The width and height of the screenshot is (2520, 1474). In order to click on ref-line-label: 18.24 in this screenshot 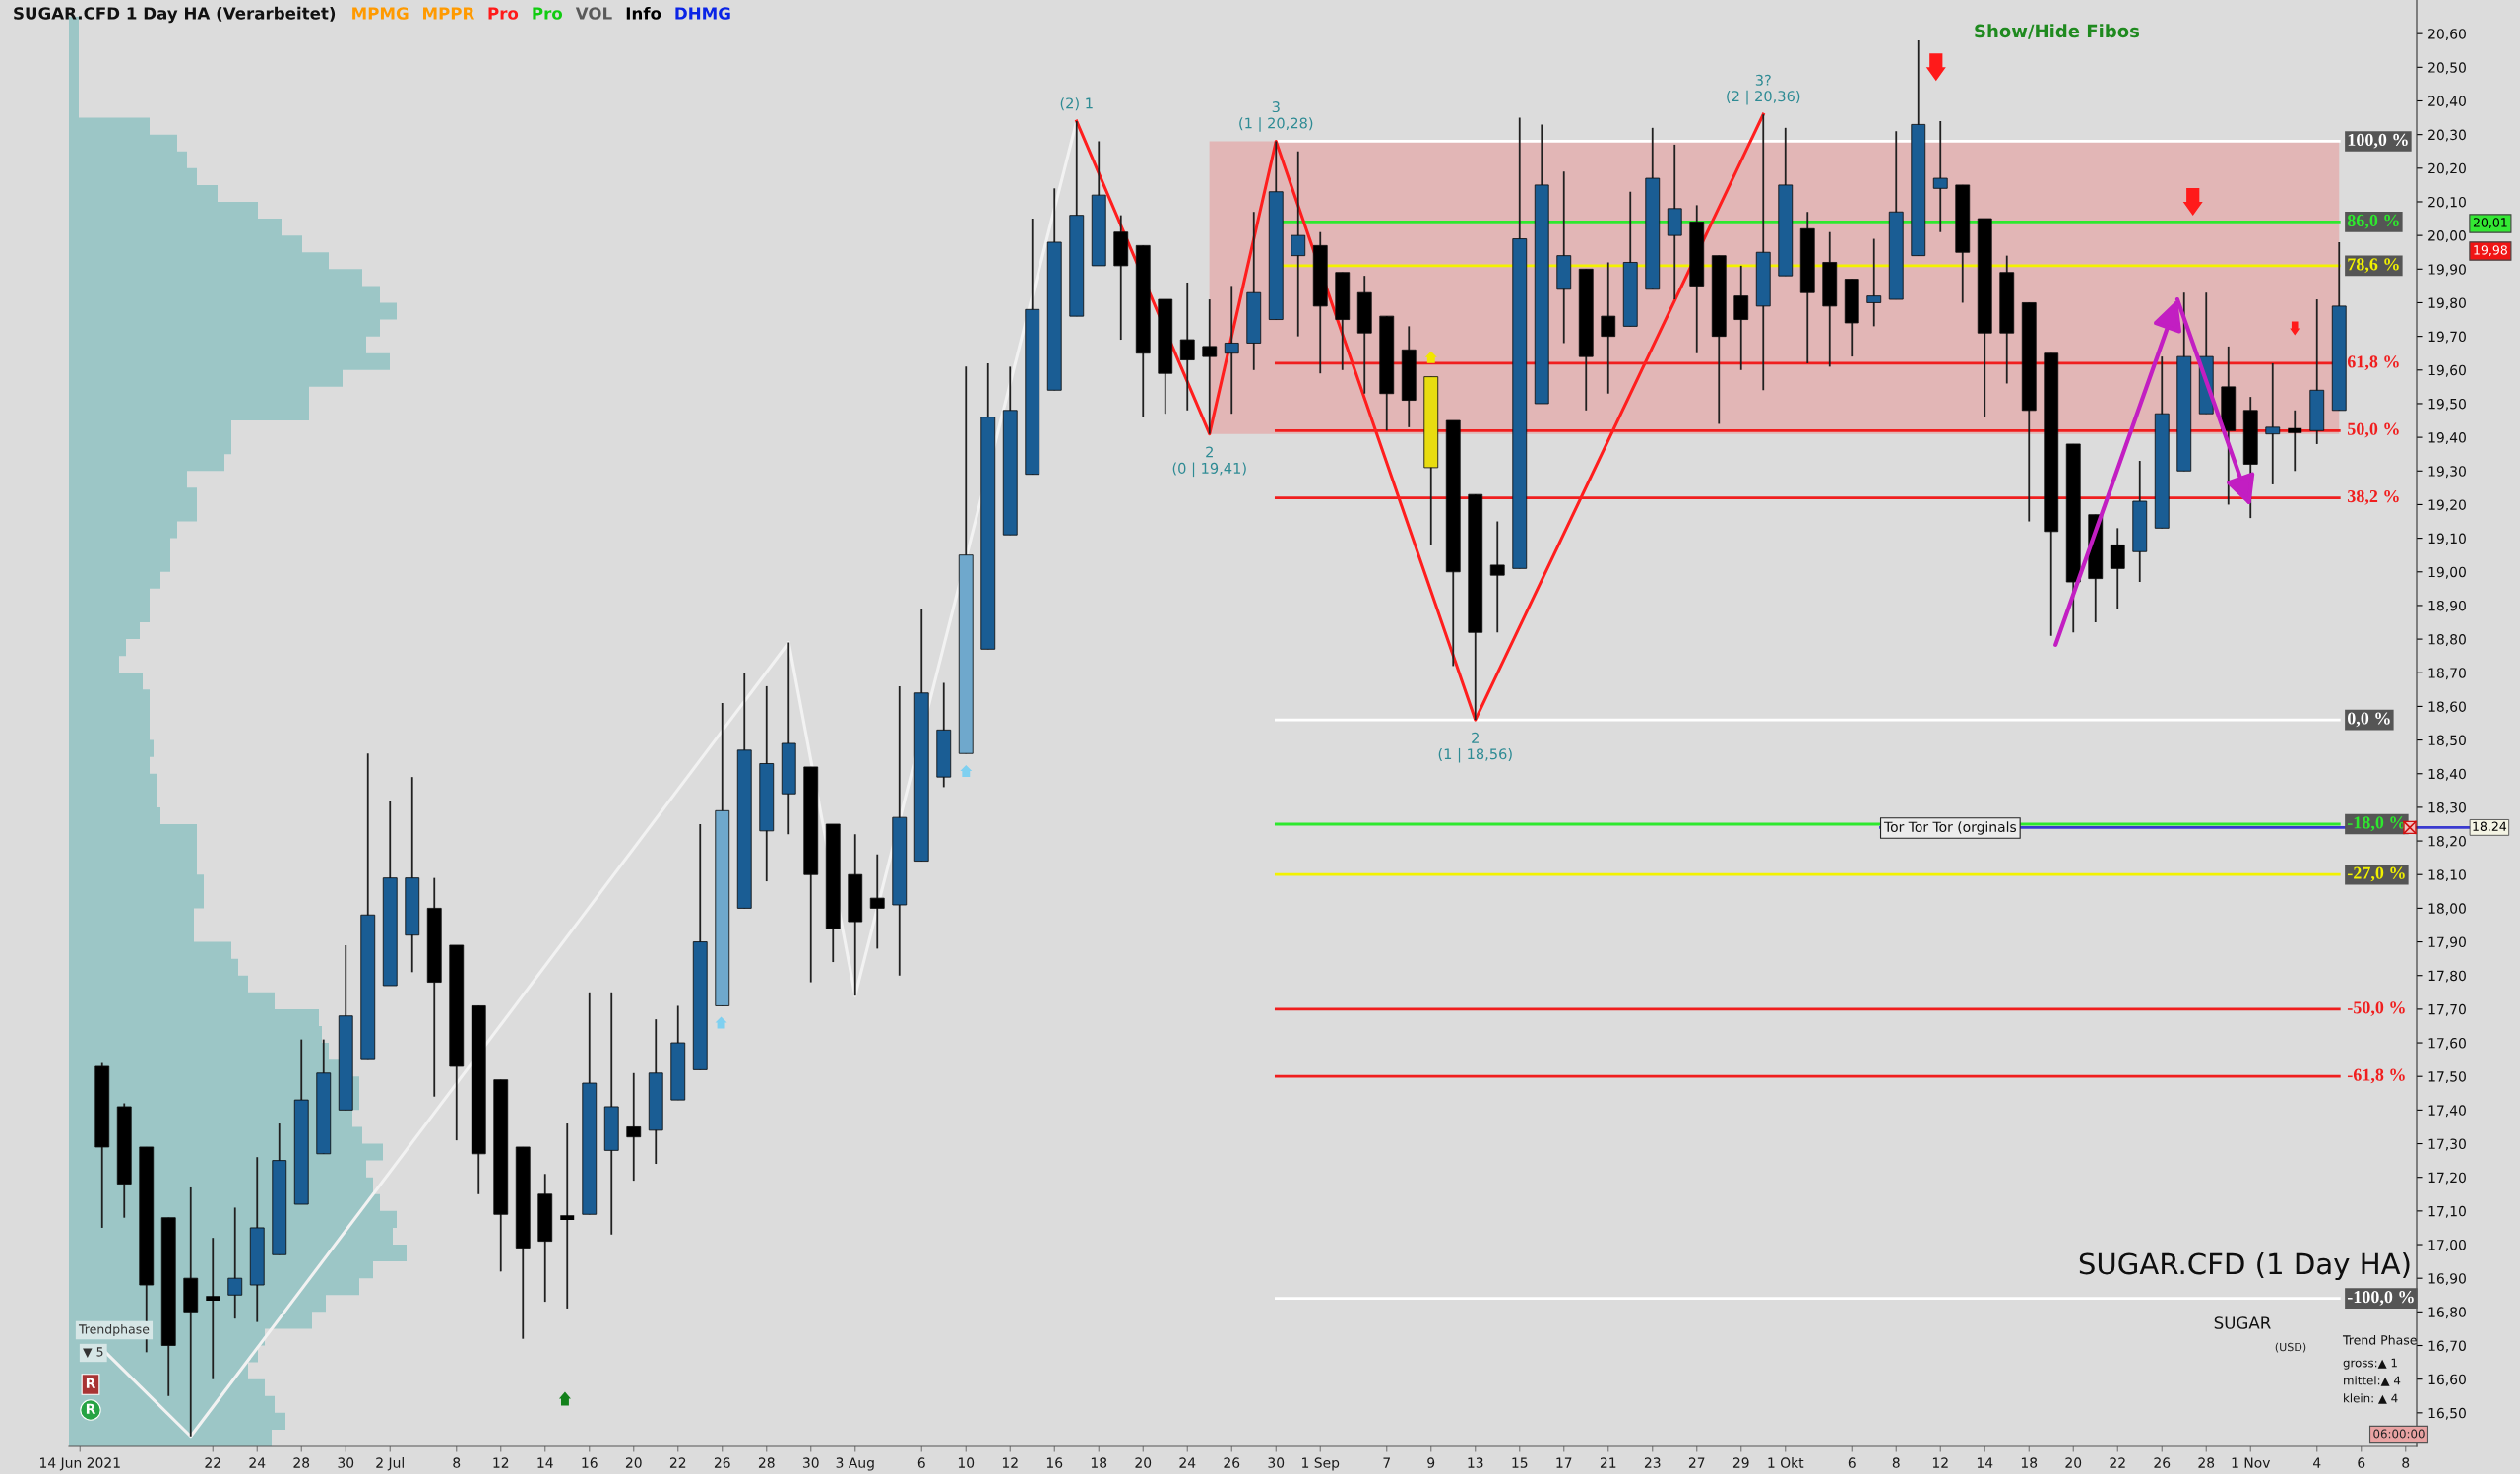, I will do `click(2490, 827)`.